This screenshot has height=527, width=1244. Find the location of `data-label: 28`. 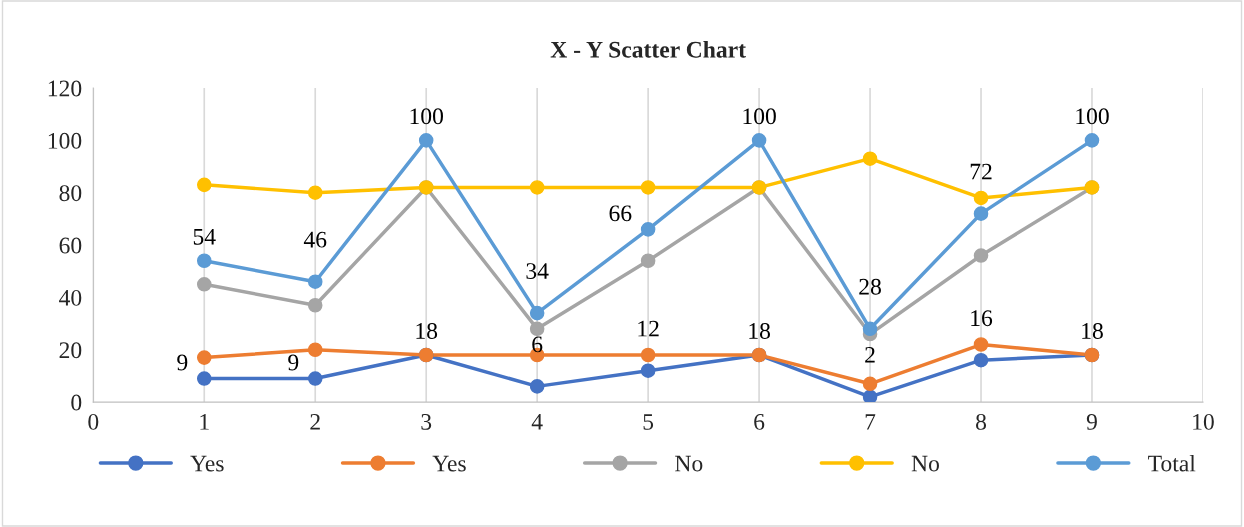

data-label: 28 is located at coordinates (870, 286).